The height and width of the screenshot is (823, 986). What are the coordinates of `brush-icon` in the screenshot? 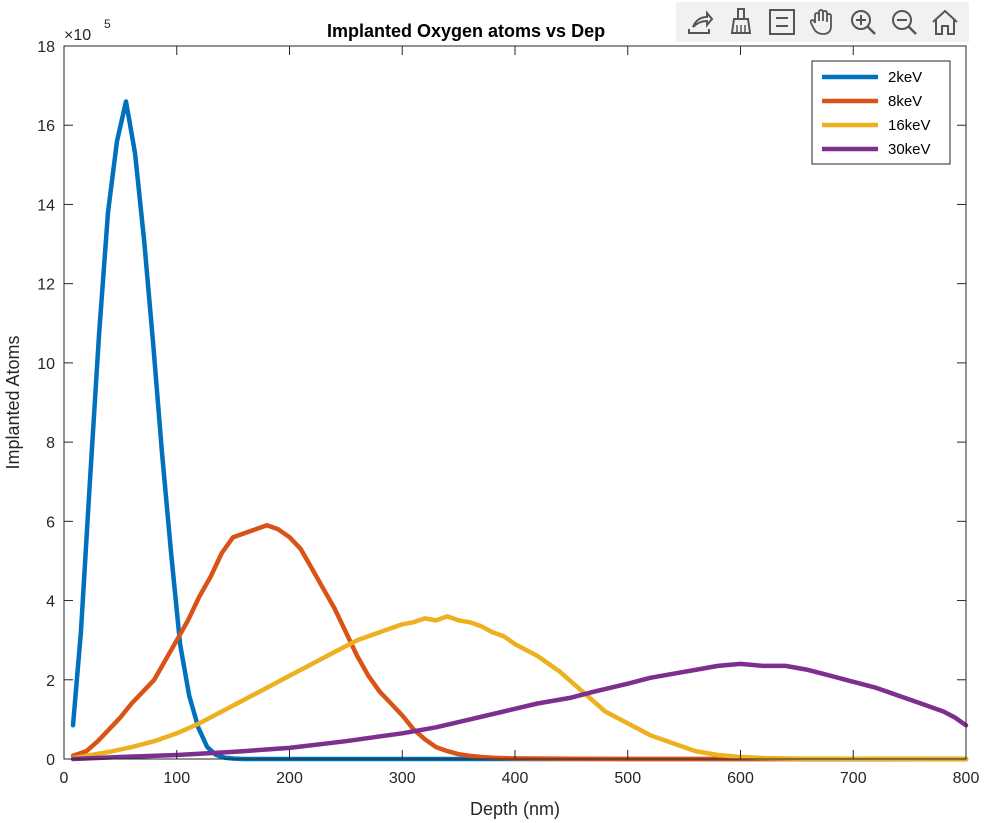 It's located at (741, 21).